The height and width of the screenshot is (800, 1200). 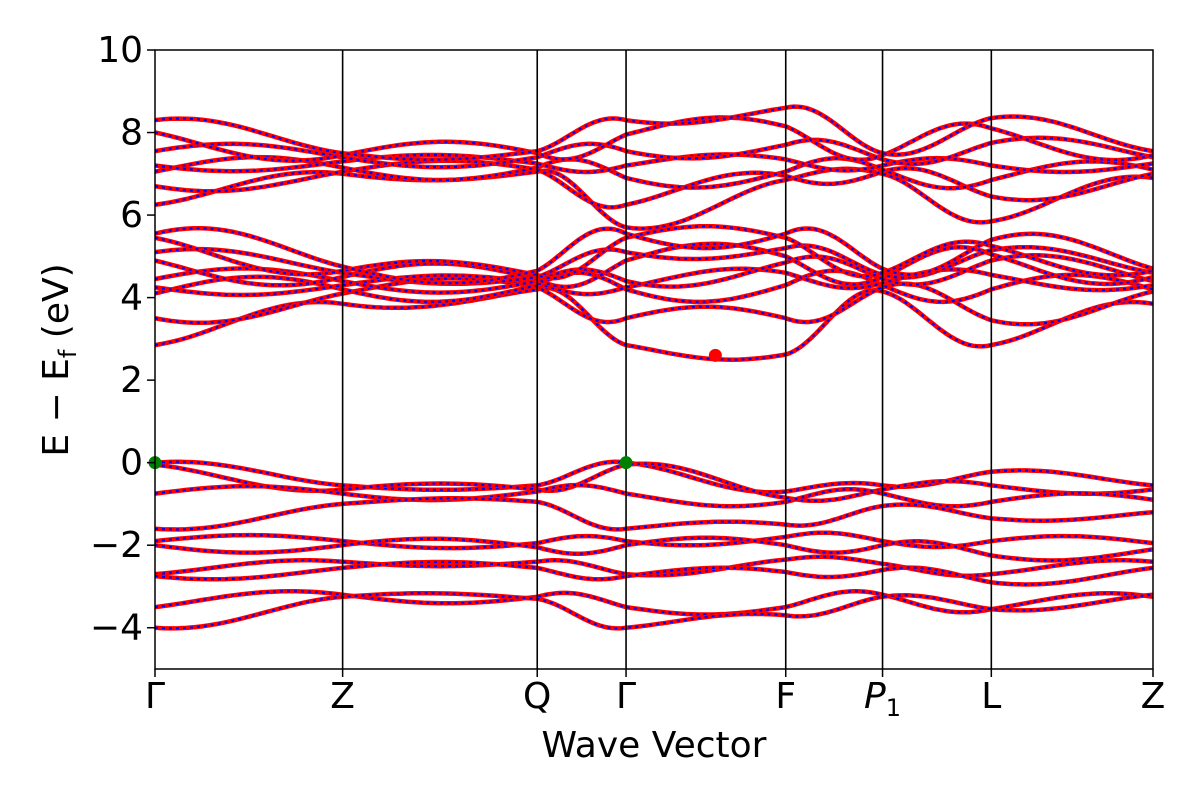 What do you see at coordinates (131, 380) in the screenshot?
I see `y-tick-label: 2` at bounding box center [131, 380].